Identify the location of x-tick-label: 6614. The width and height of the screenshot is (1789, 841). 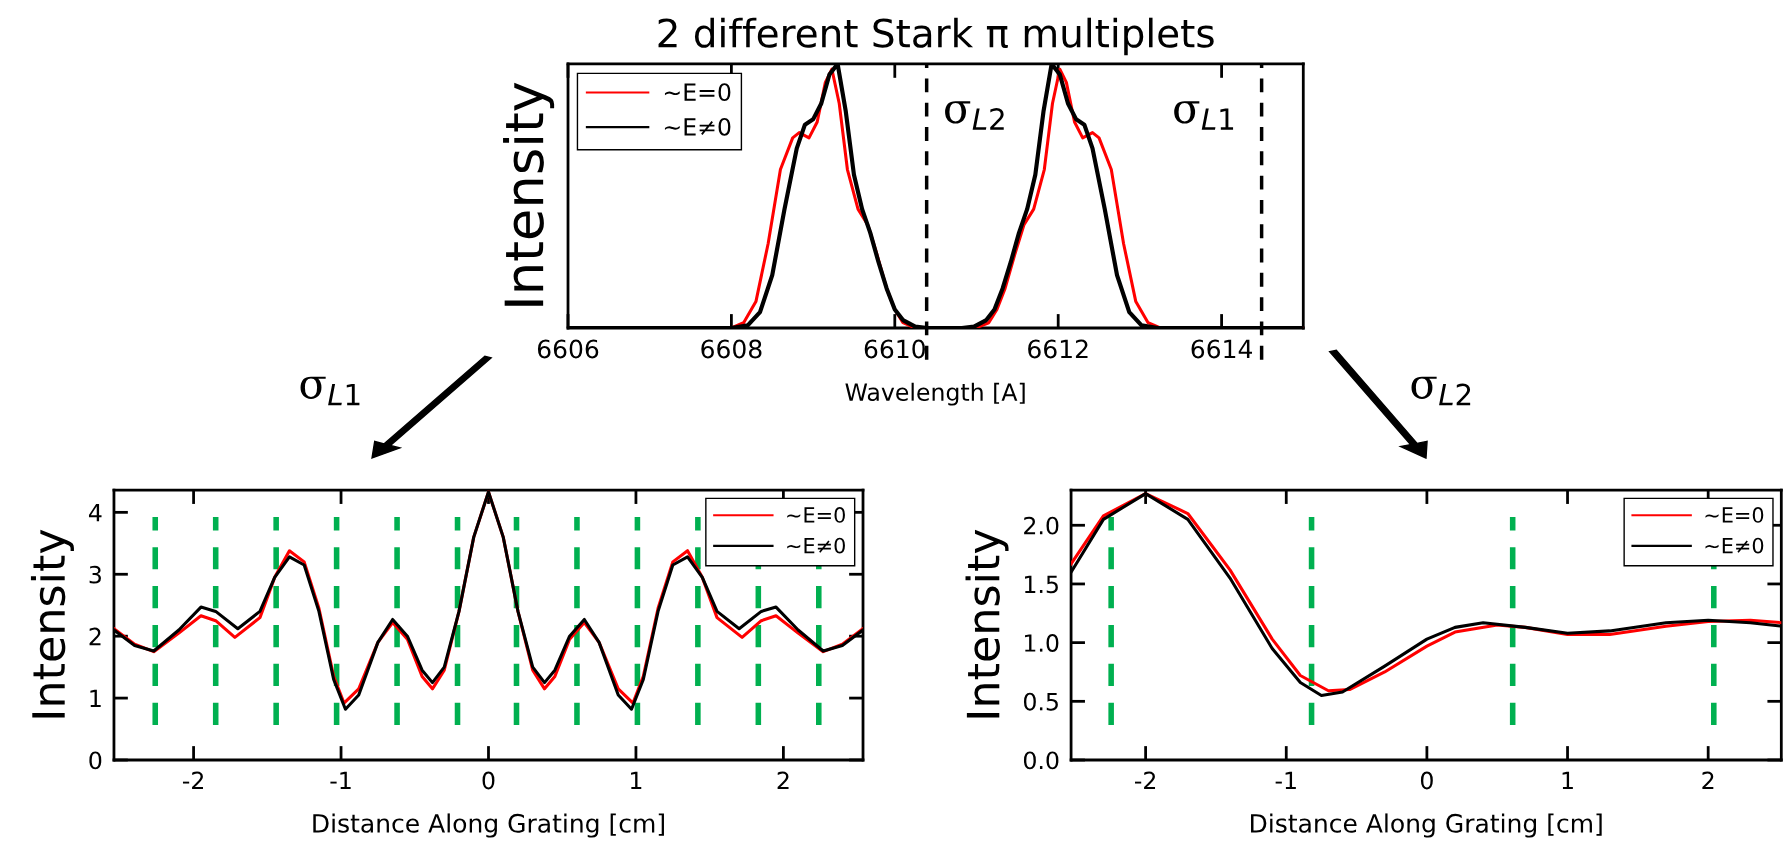
(1221, 349).